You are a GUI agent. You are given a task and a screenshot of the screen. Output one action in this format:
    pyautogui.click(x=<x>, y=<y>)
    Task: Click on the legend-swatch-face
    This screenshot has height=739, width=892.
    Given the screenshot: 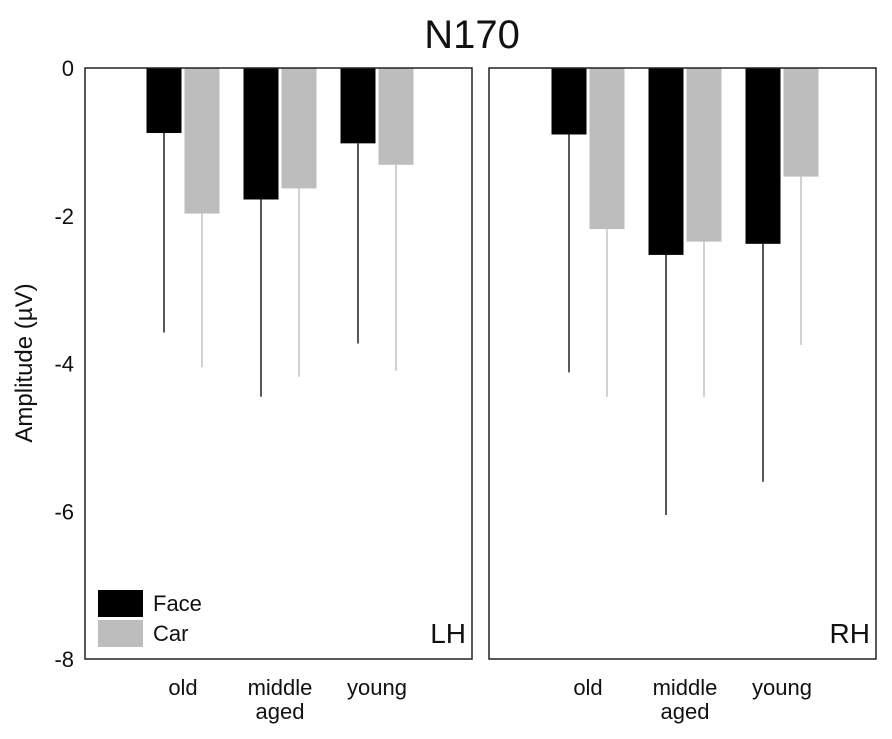 What is the action you would take?
    pyautogui.click(x=120, y=603)
    